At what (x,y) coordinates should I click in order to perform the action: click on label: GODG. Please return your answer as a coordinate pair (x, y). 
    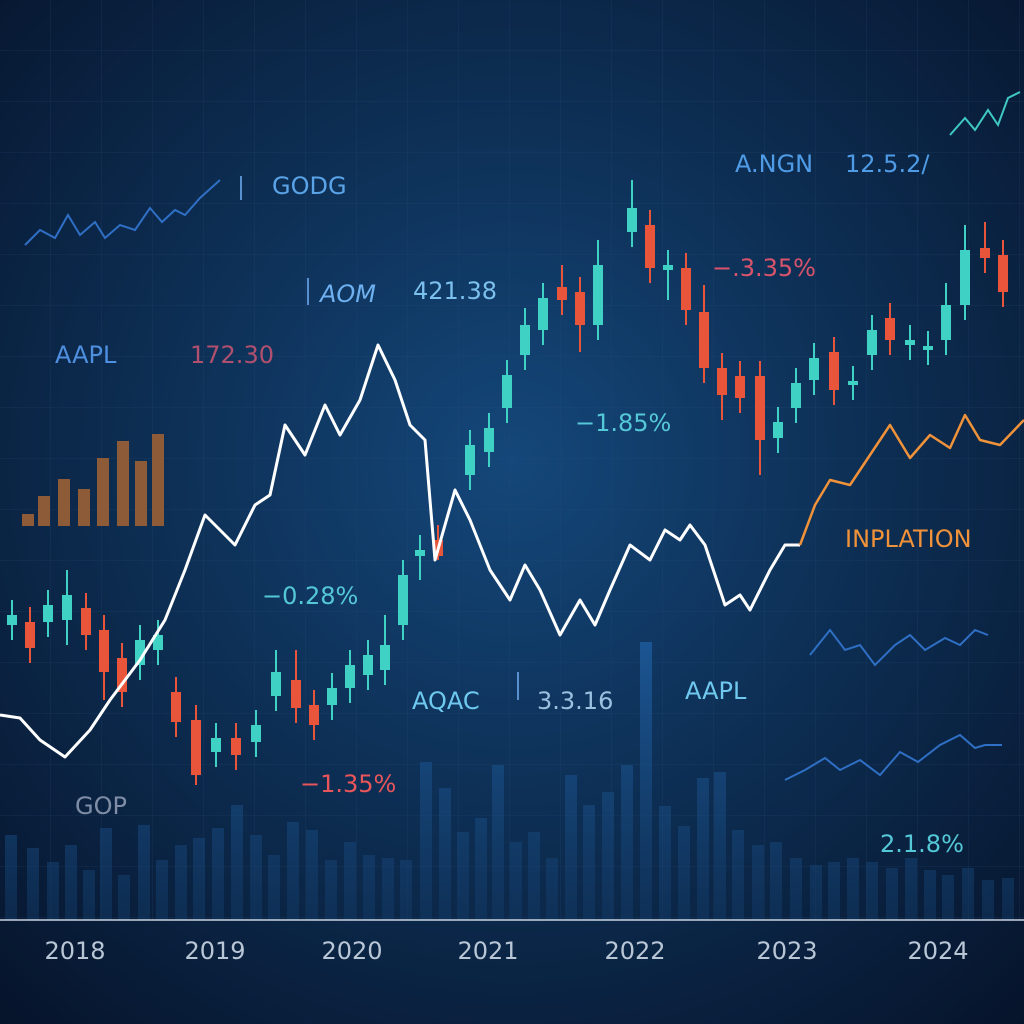
    Looking at the image, I should click on (309, 186).